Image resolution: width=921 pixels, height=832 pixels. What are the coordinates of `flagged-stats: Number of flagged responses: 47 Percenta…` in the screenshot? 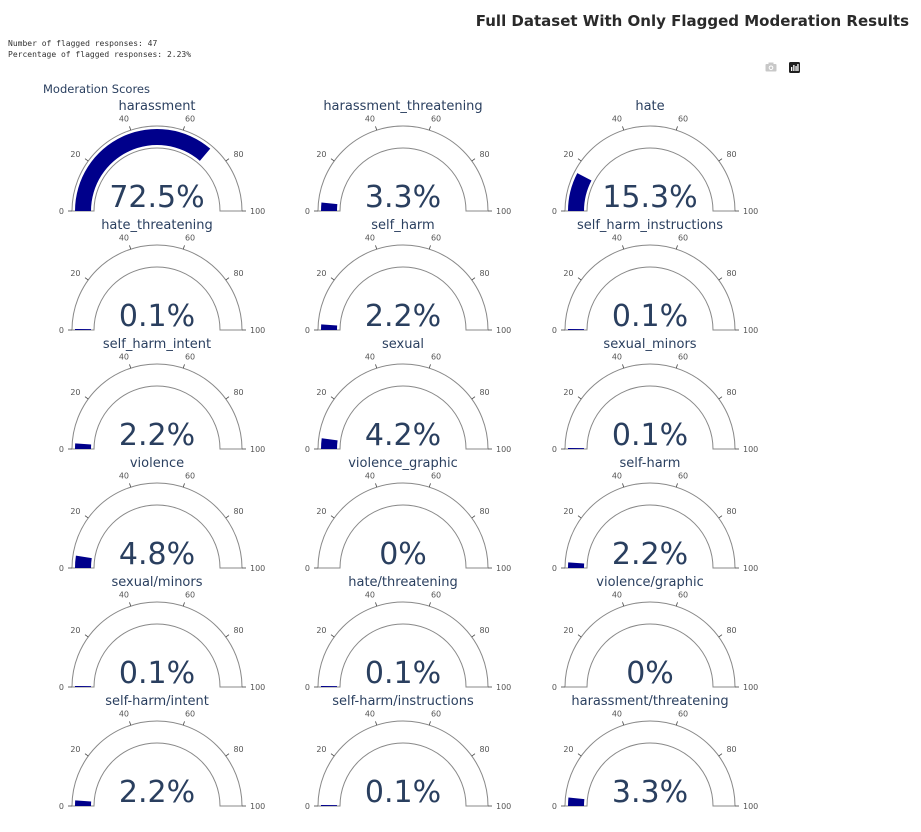 It's located at (99, 49).